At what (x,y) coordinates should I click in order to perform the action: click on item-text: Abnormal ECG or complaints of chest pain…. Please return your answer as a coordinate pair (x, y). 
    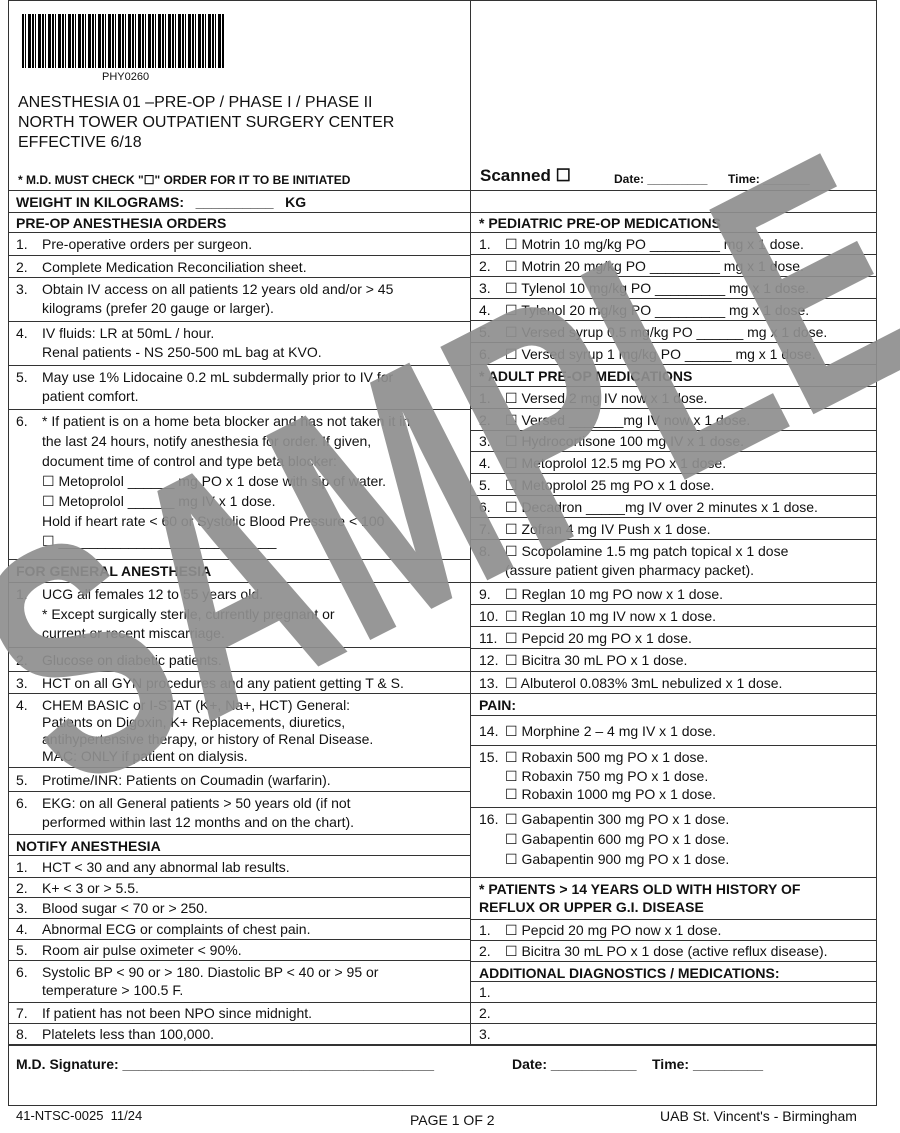
    Looking at the image, I should click on (176, 929).